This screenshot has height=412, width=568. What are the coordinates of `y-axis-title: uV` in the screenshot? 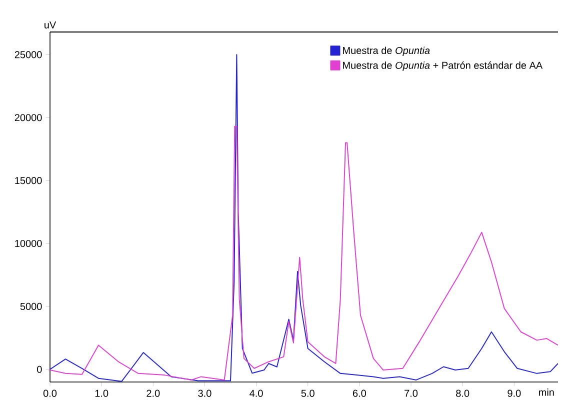 It's located at (50, 24).